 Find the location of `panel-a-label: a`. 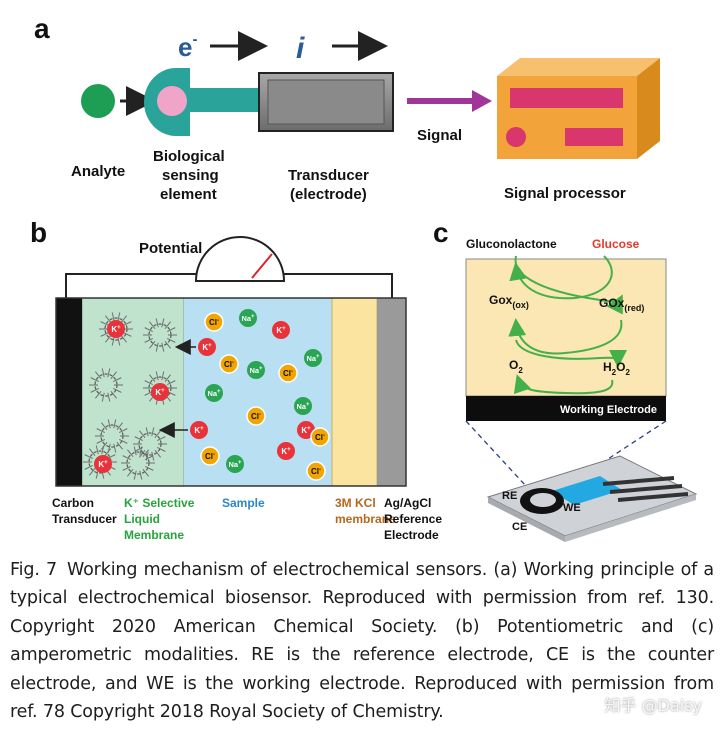

panel-a-label: a is located at coordinates (42, 28).